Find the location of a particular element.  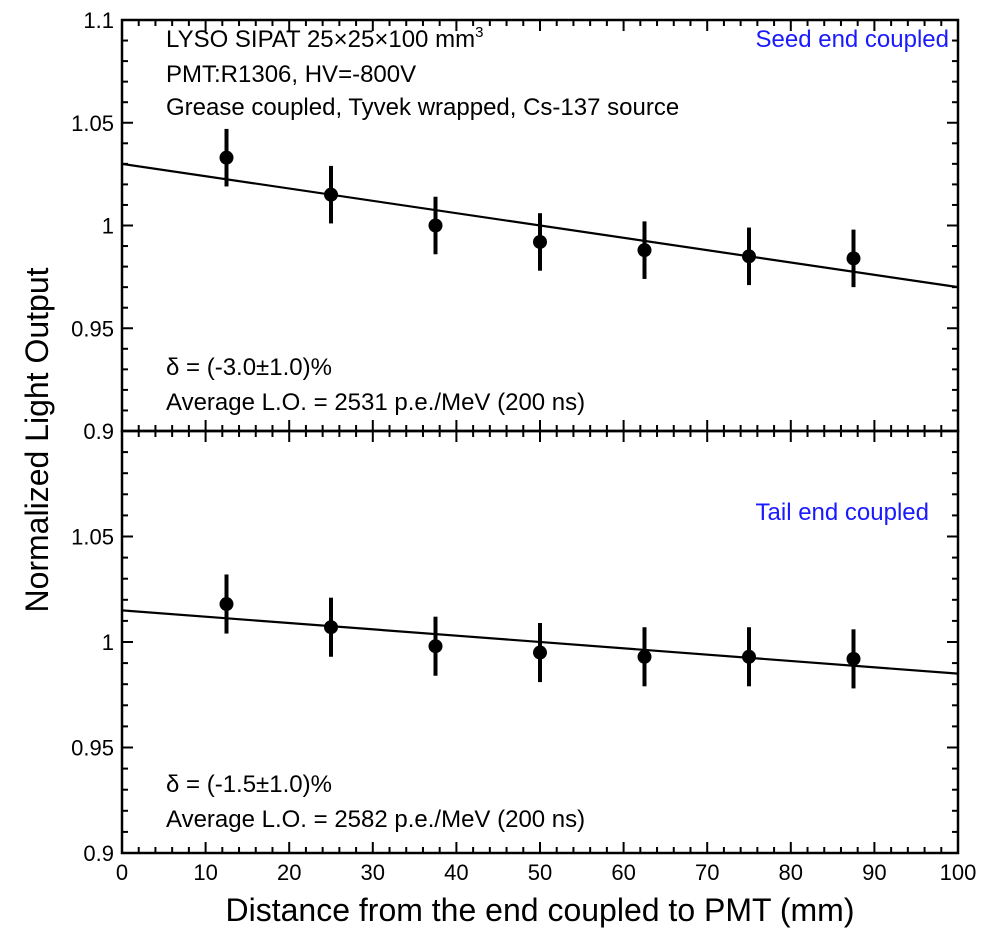

bottom-y-tick-label: 0.95 is located at coordinates (92, 748).